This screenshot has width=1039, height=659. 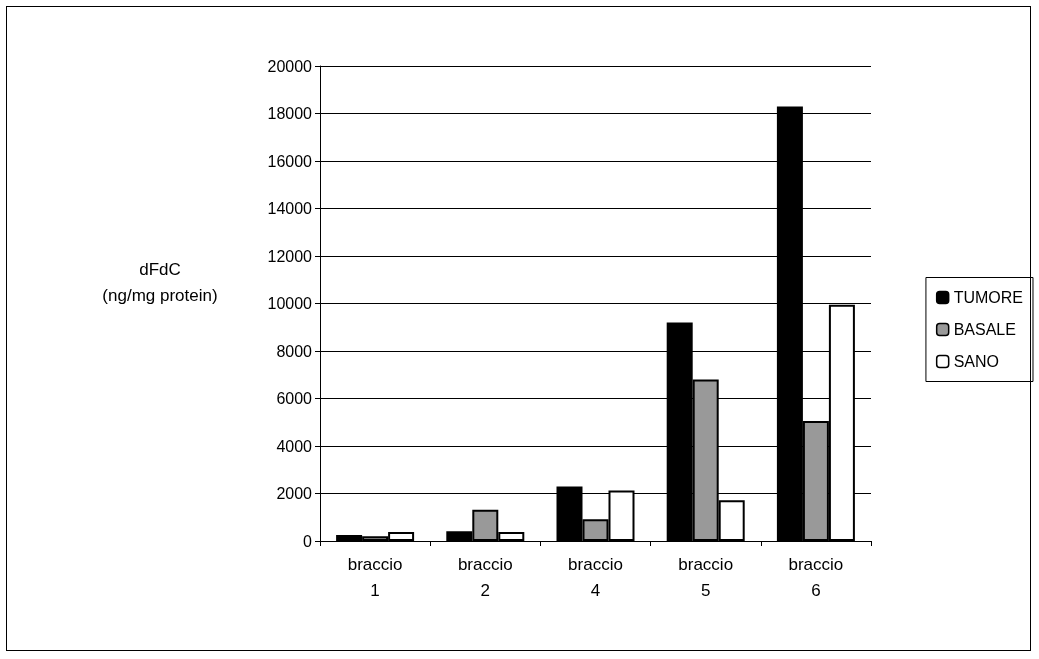 What do you see at coordinates (290, 208) in the screenshot?
I see `y-tick-label: 14000` at bounding box center [290, 208].